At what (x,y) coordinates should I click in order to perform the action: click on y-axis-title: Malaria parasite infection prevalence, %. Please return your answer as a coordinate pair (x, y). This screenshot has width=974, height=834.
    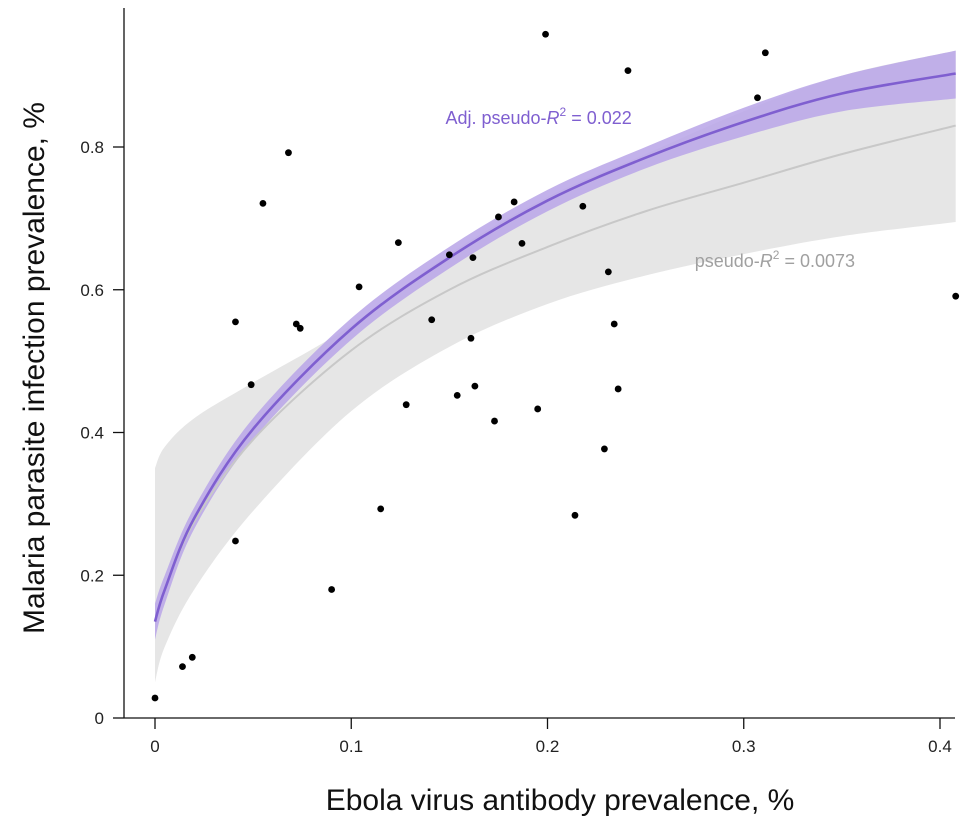
    Looking at the image, I should click on (34, 368).